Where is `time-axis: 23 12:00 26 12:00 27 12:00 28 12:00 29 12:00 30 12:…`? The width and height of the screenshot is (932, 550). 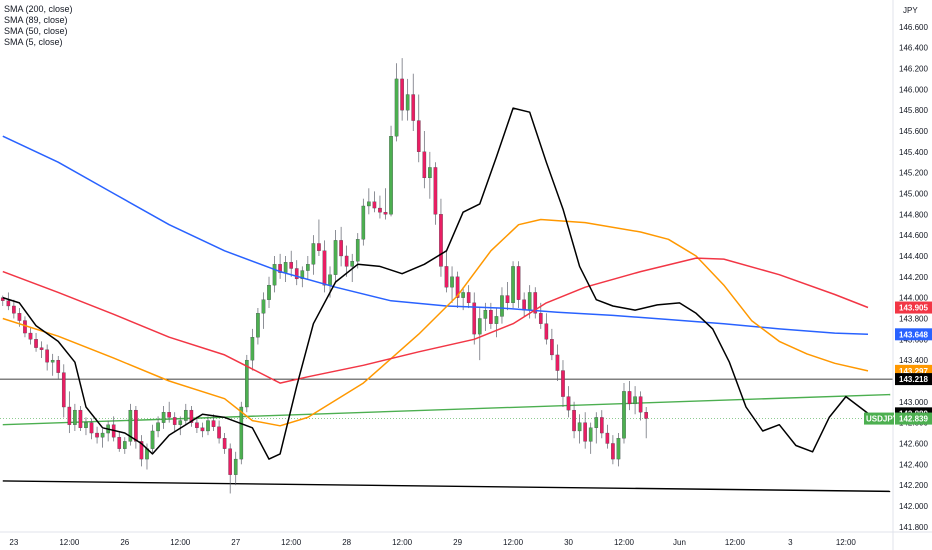
time-axis: 23 12:00 26 12:00 27 12:00 28 12:00 29 12:00 30 12:… is located at coordinates (466, 539).